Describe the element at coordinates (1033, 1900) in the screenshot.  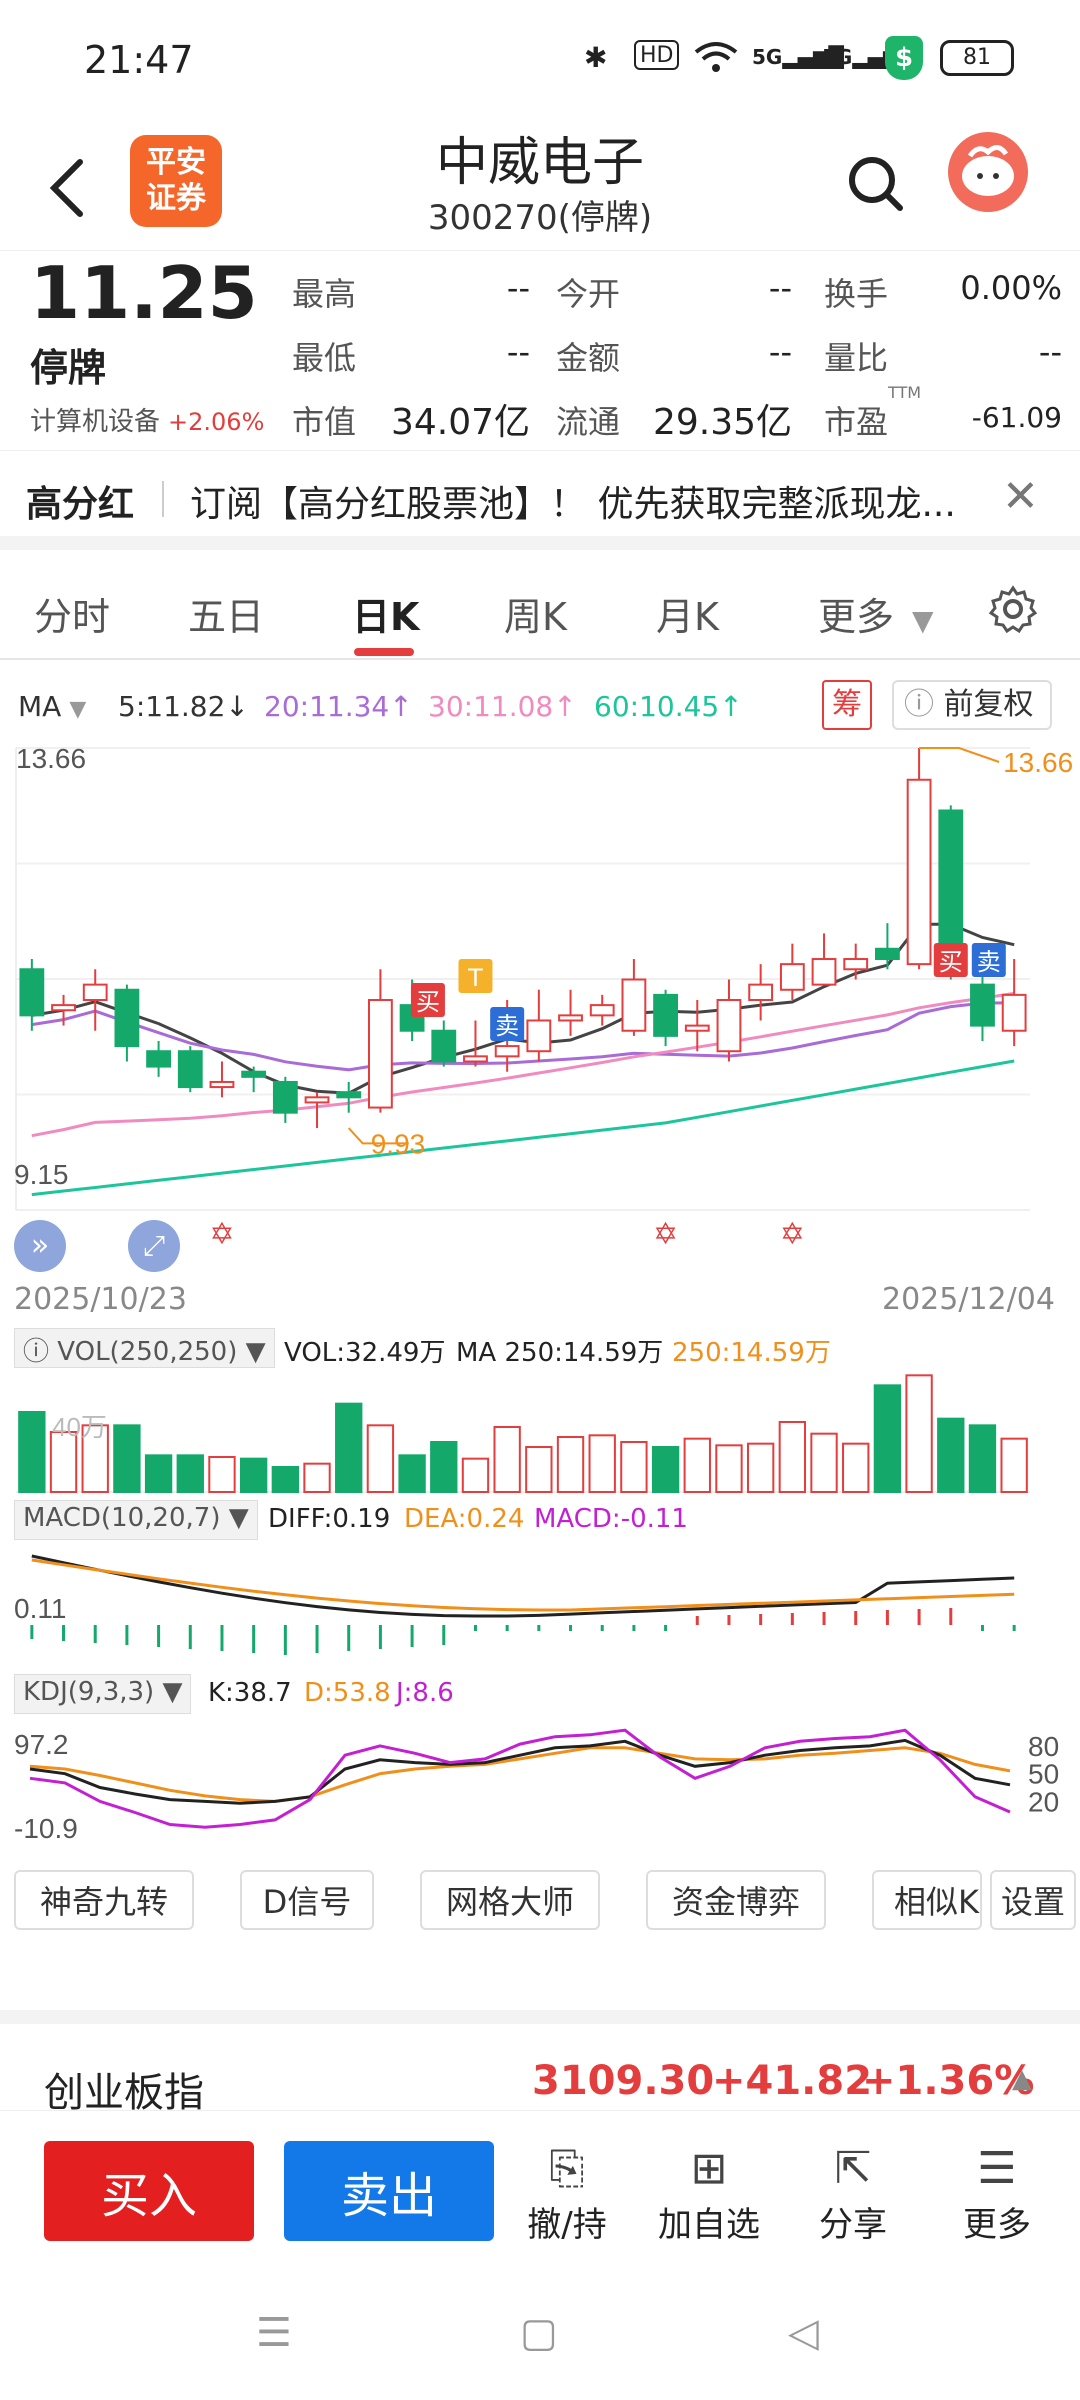
I see `tool-settings: 设置` at that location.